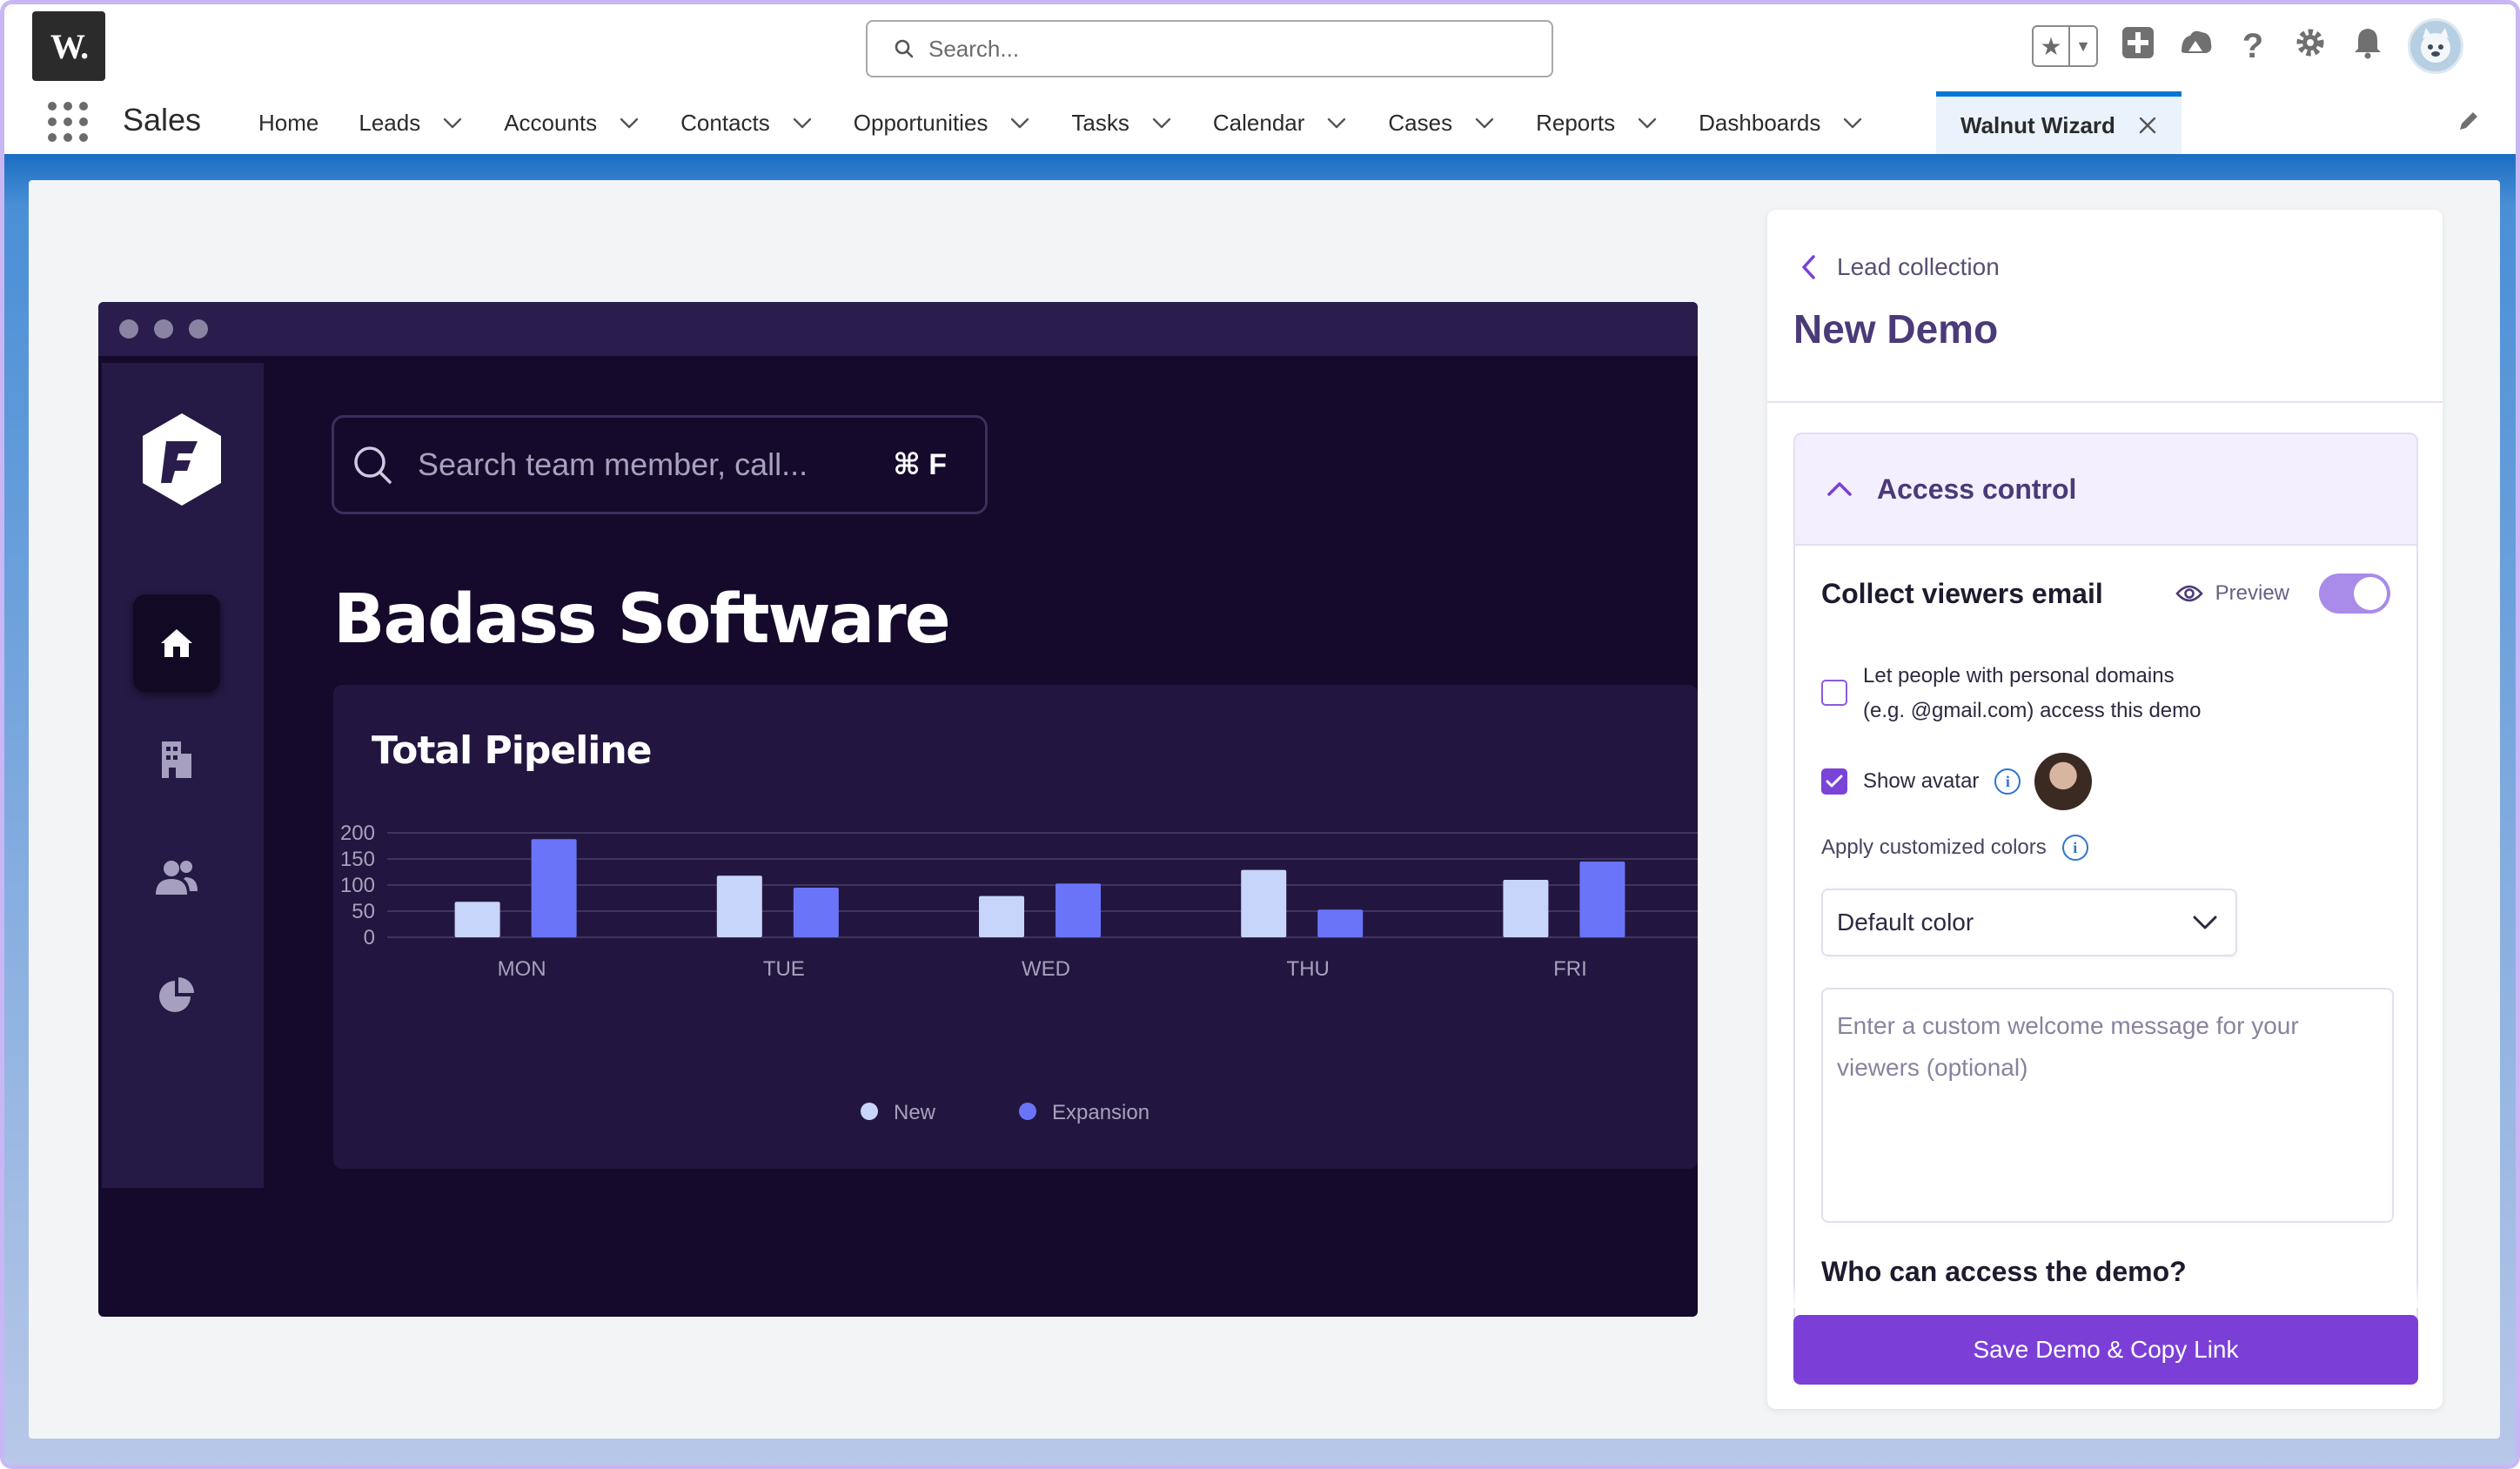 The width and height of the screenshot is (2520, 1469). I want to click on nav-item-label: Accounts, so click(551, 122).